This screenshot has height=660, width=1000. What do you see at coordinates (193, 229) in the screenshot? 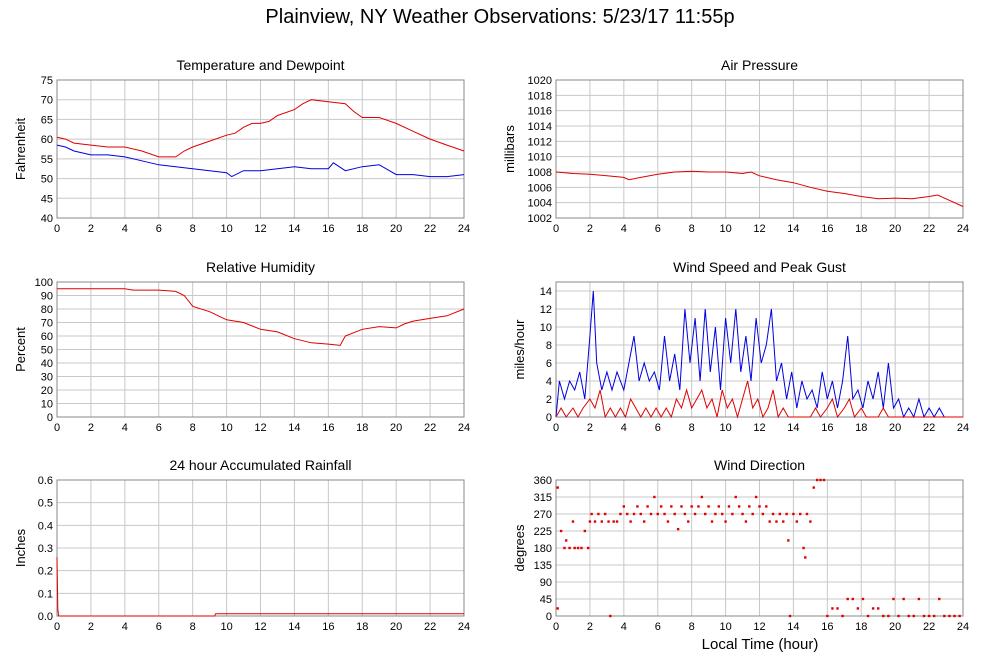
I see `x-tick-label: 8` at bounding box center [193, 229].